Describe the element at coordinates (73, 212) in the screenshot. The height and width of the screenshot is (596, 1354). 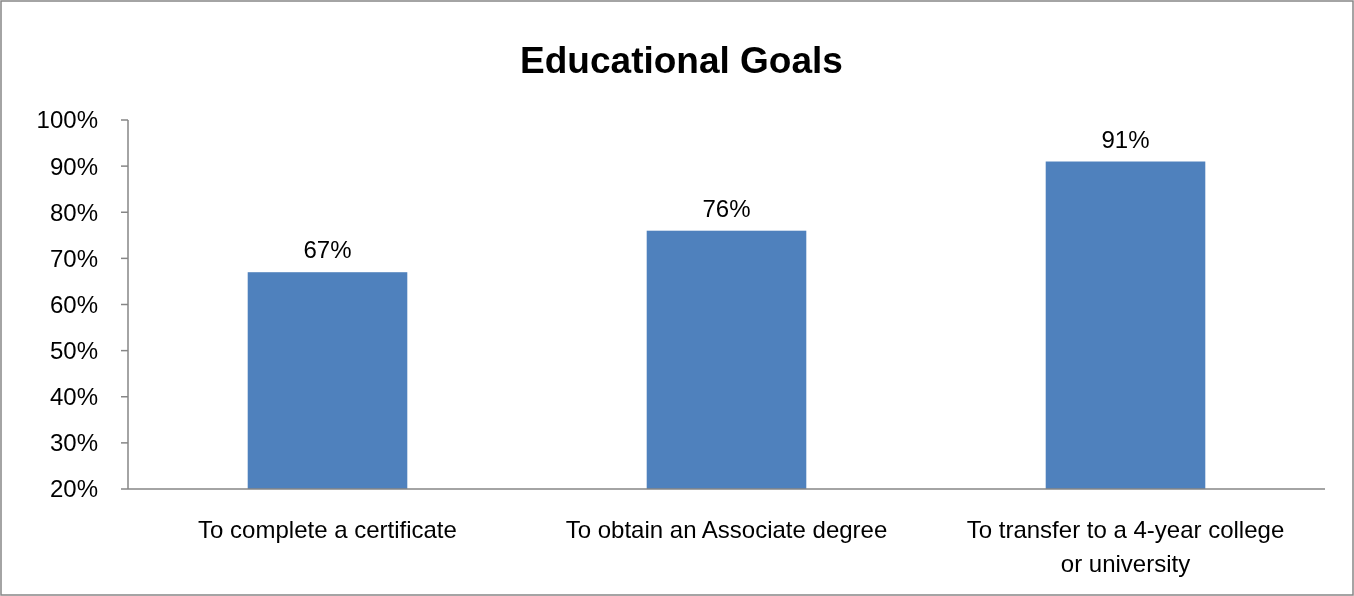
I see `y-tick-label: 80%` at that location.